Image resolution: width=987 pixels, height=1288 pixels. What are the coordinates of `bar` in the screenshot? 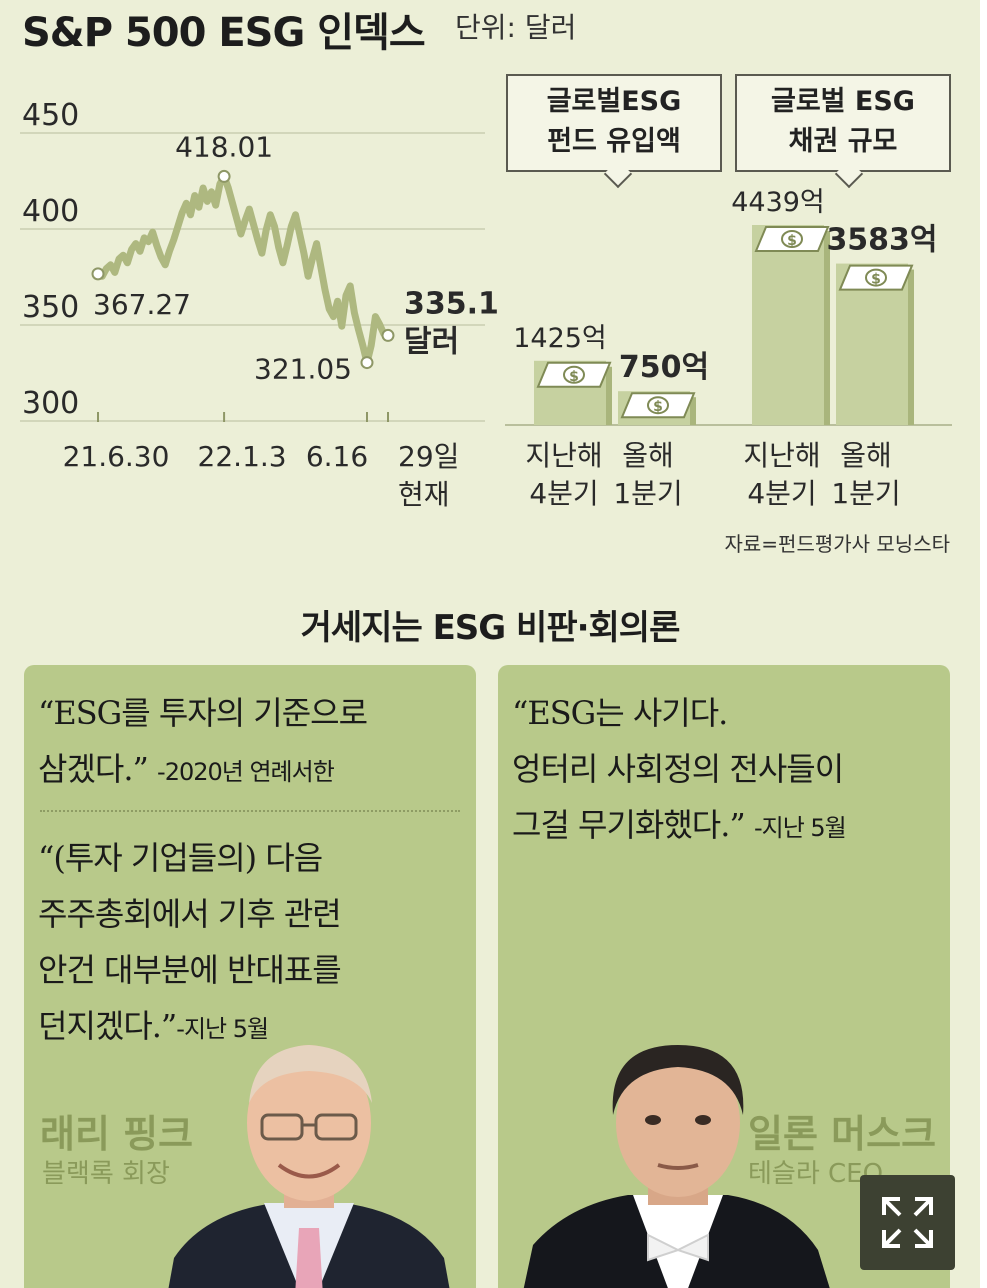 It's located at (788, 325).